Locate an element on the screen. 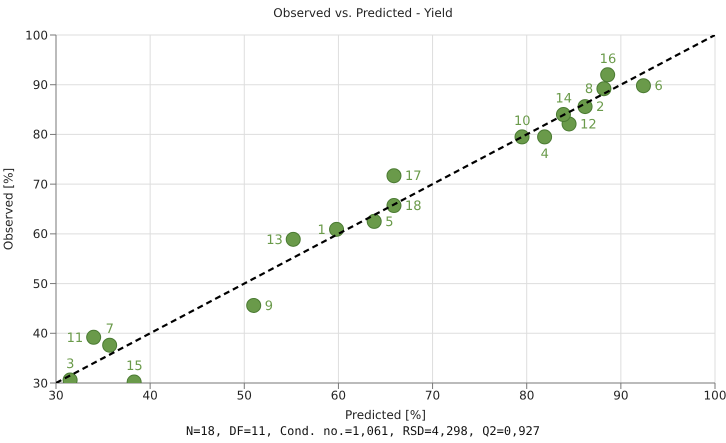  annotation: 6 is located at coordinates (658, 86).